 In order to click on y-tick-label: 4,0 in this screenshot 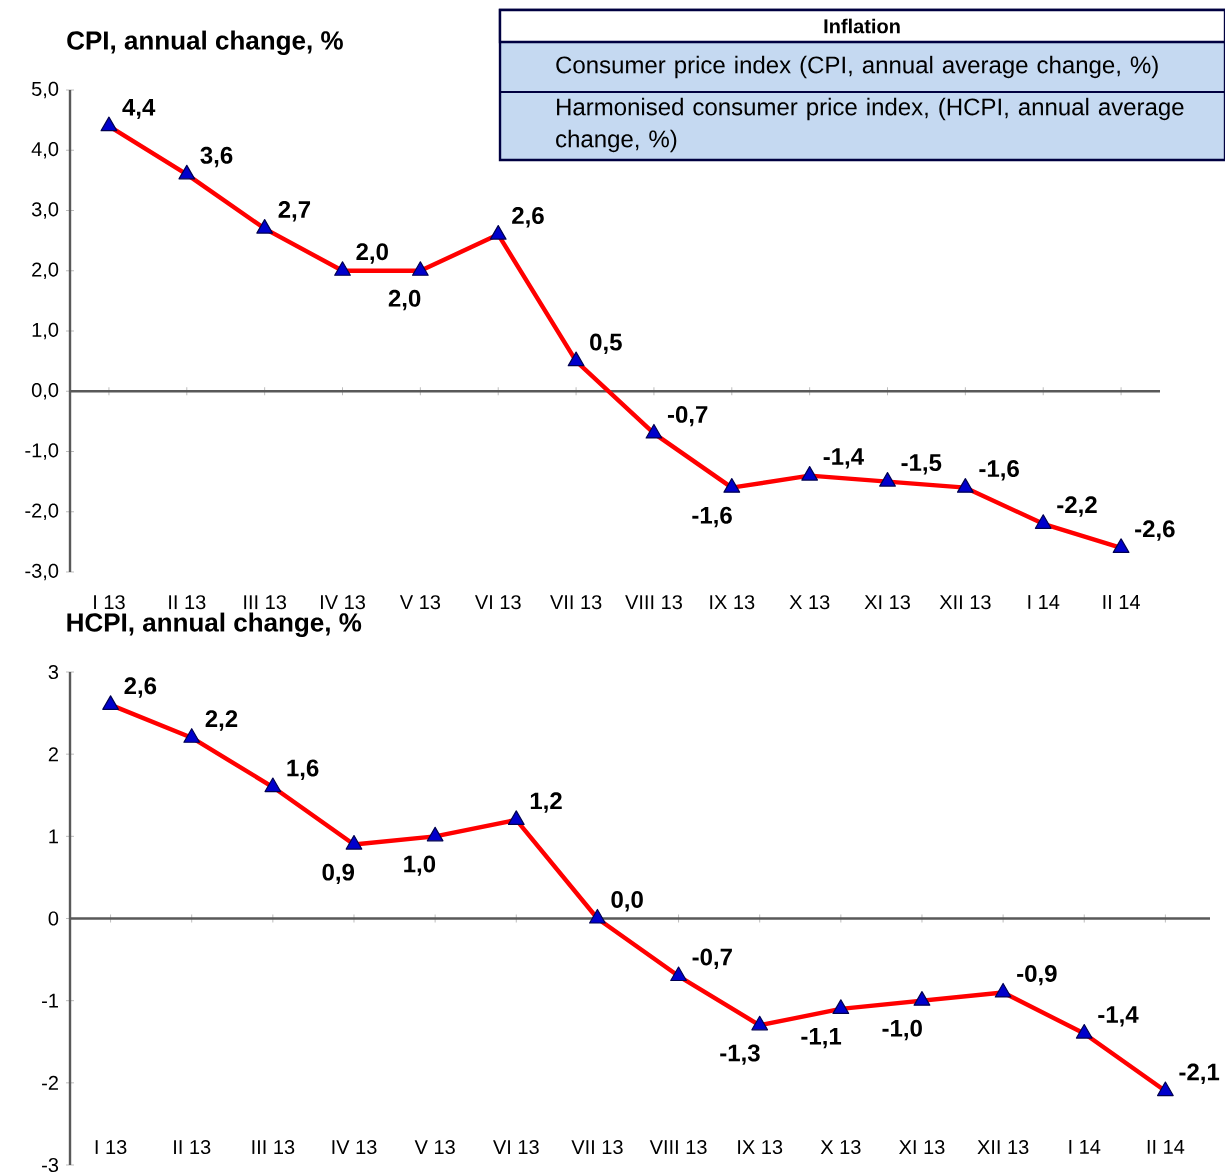, I will do `click(45, 150)`.